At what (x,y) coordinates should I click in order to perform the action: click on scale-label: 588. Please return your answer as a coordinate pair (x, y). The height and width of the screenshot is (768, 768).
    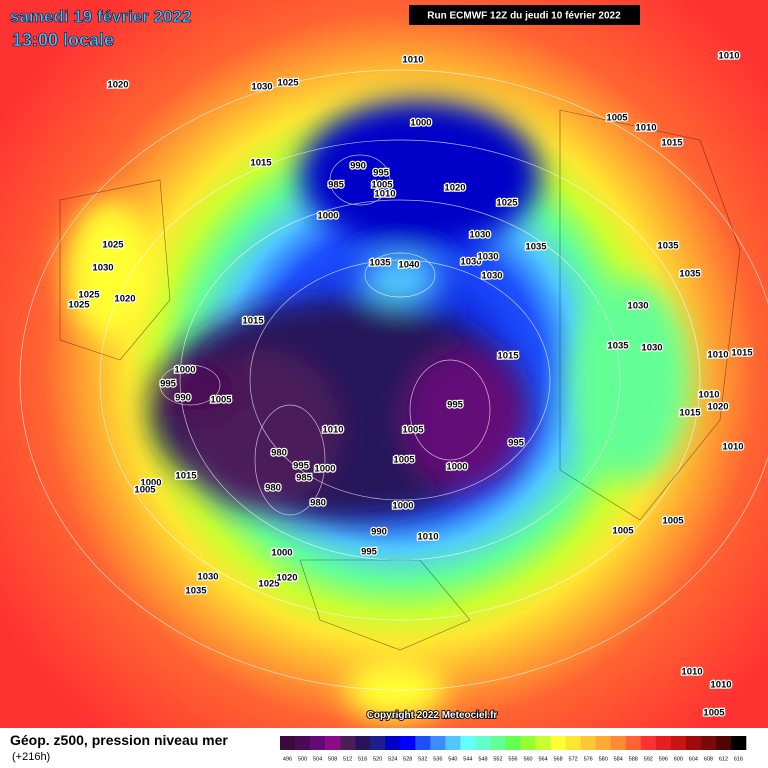
    Looking at the image, I should click on (633, 759).